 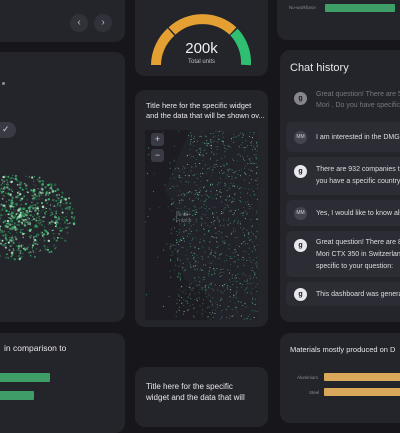 I want to click on chat-title: Chat history, so click(x=319, y=68).